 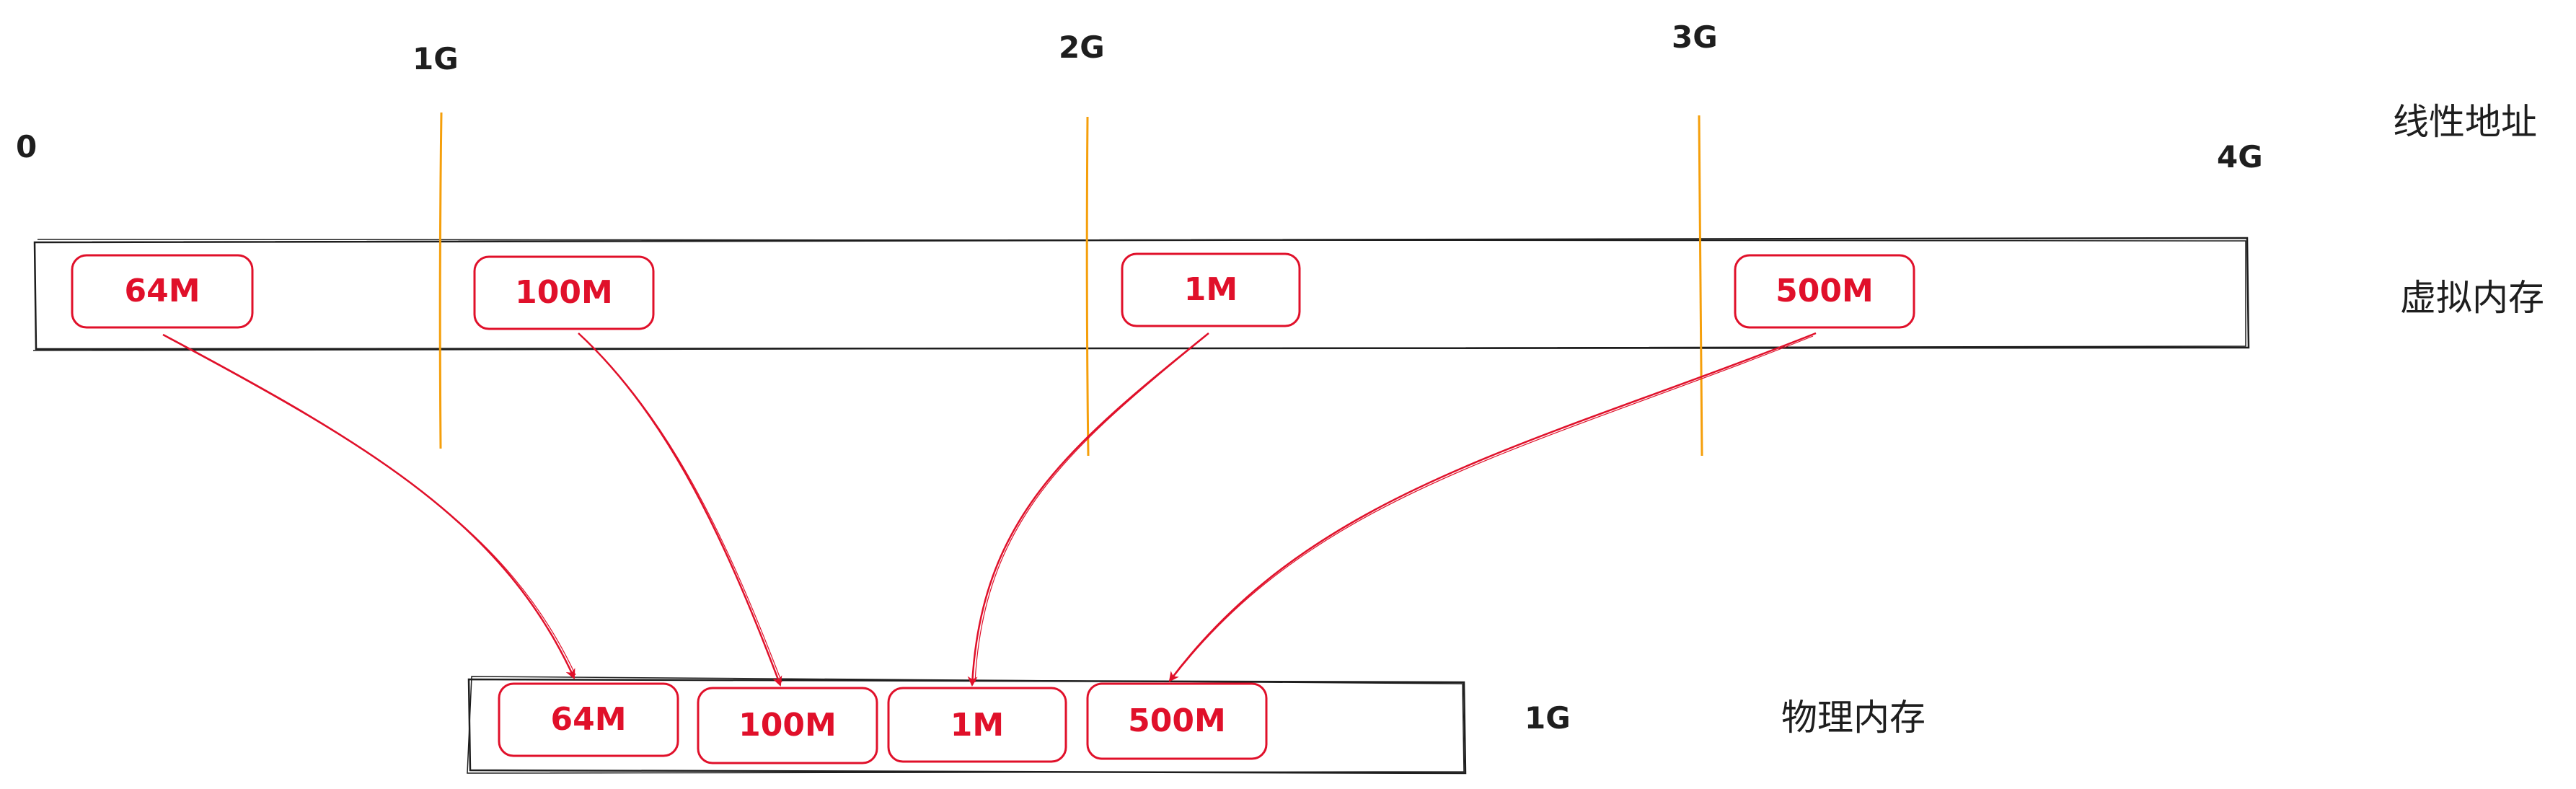 I want to click on virtual-block-500m-label: 500M, so click(x=1825, y=291).